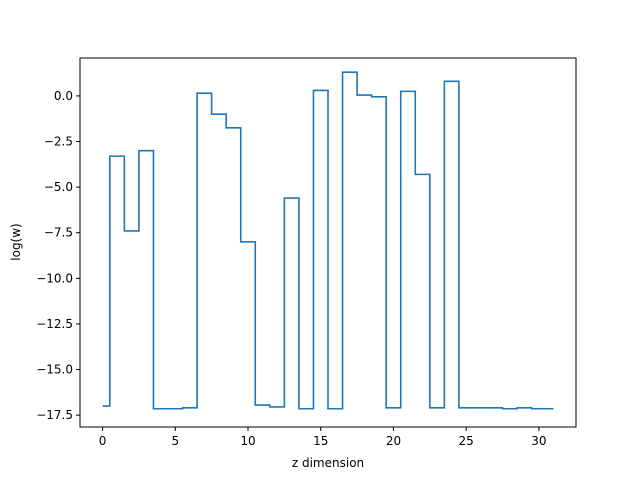 This screenshot has height=480, width=640. What do you see at coordinates (54, 324) in the screenshot?
I see `y-tick-label: −12.5` at bounding box center [54, 324].